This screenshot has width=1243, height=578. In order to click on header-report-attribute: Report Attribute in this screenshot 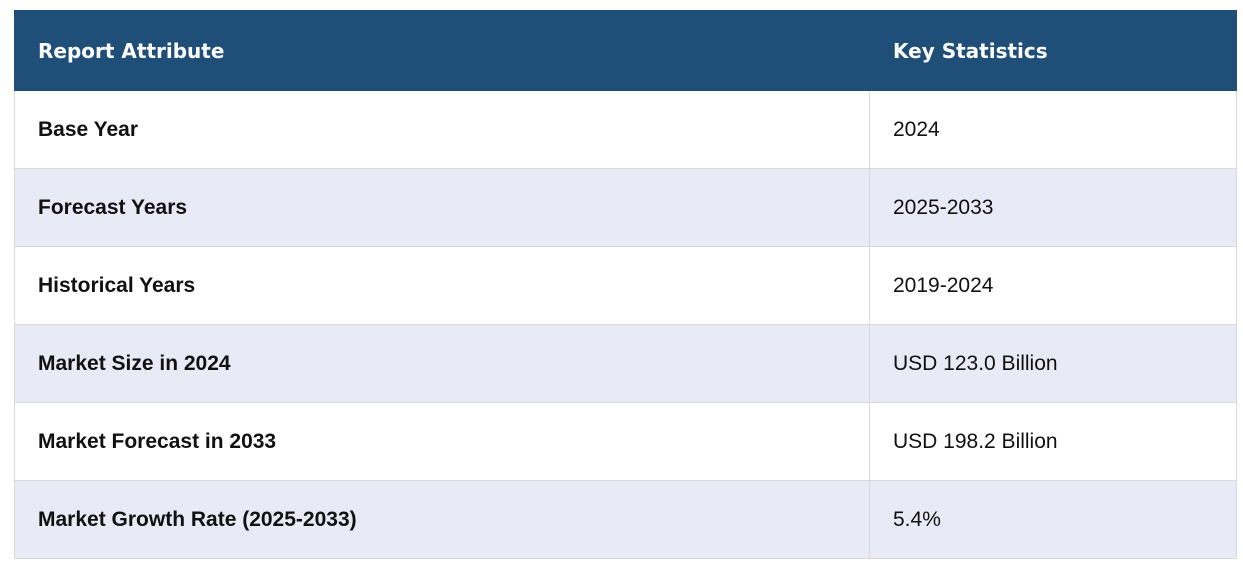, I will do `click(442, 50)`.